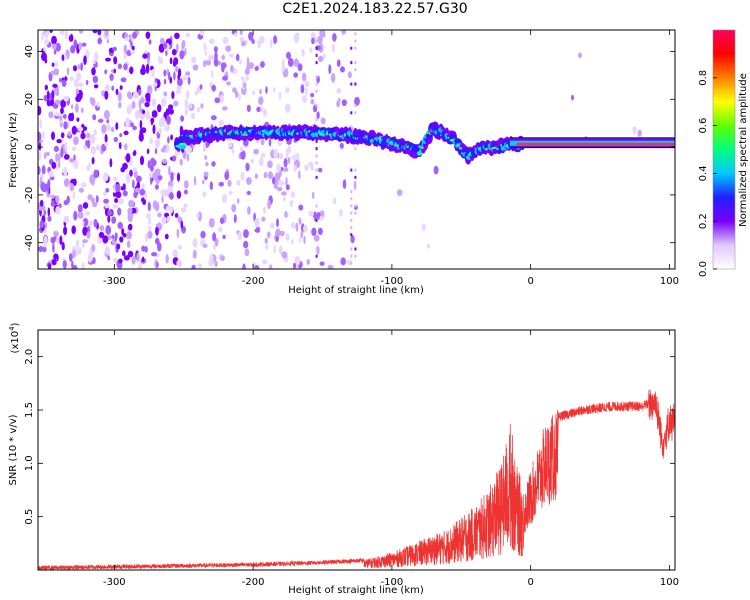  What do you see at coordinates (29, 410) in the screenshot?
I see `y-tick-label: 1.5` at bounding box center [29, 410].